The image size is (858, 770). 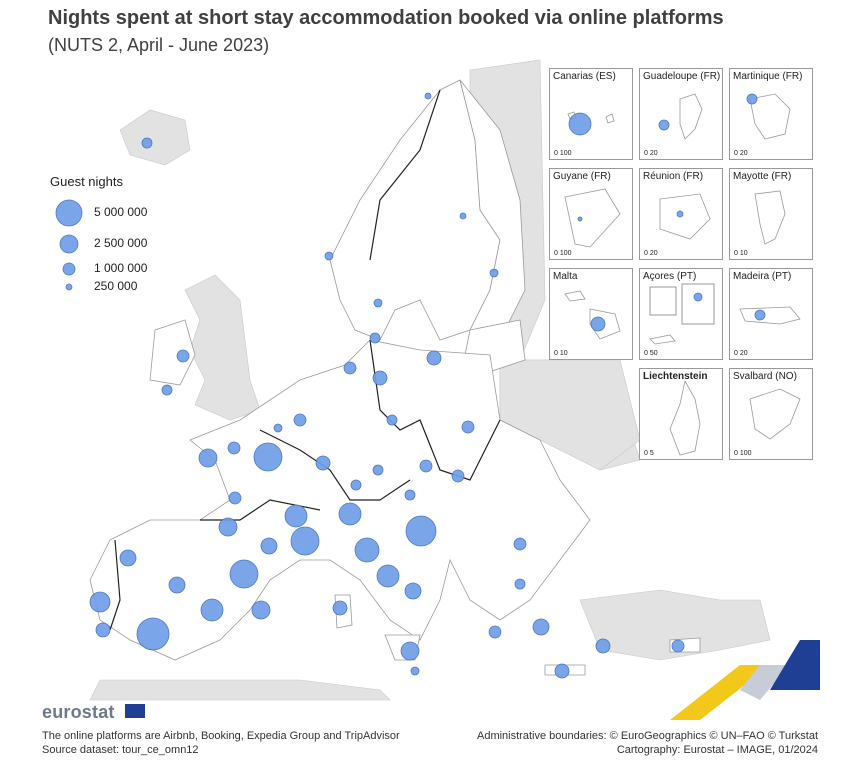 What do you see at coordinates (670, 276) in the screenshot?
I see `inset-label: Açores (PT)` at bounding box center [670, 276].